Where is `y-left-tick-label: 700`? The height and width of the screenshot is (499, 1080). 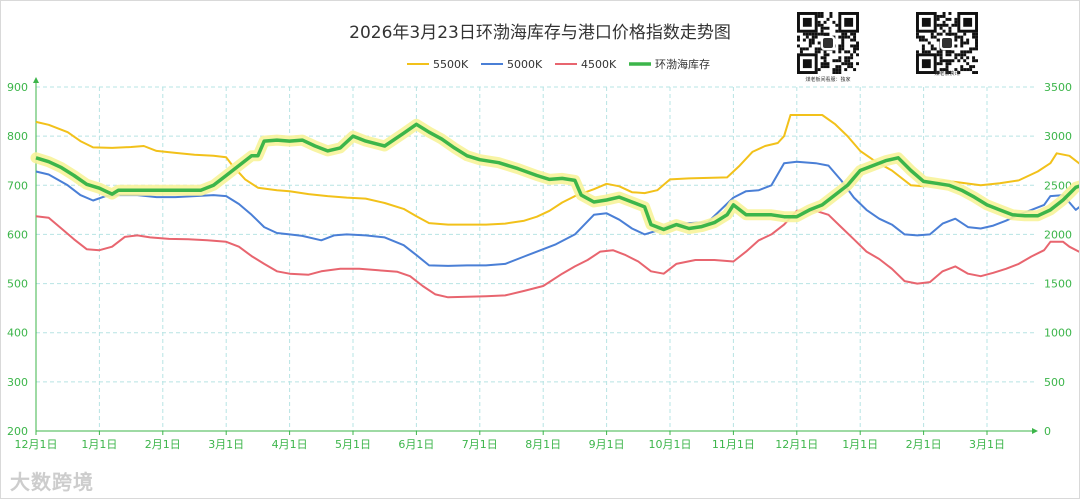
y-left-tick-label: 700 is located at coordinates (17, 185).